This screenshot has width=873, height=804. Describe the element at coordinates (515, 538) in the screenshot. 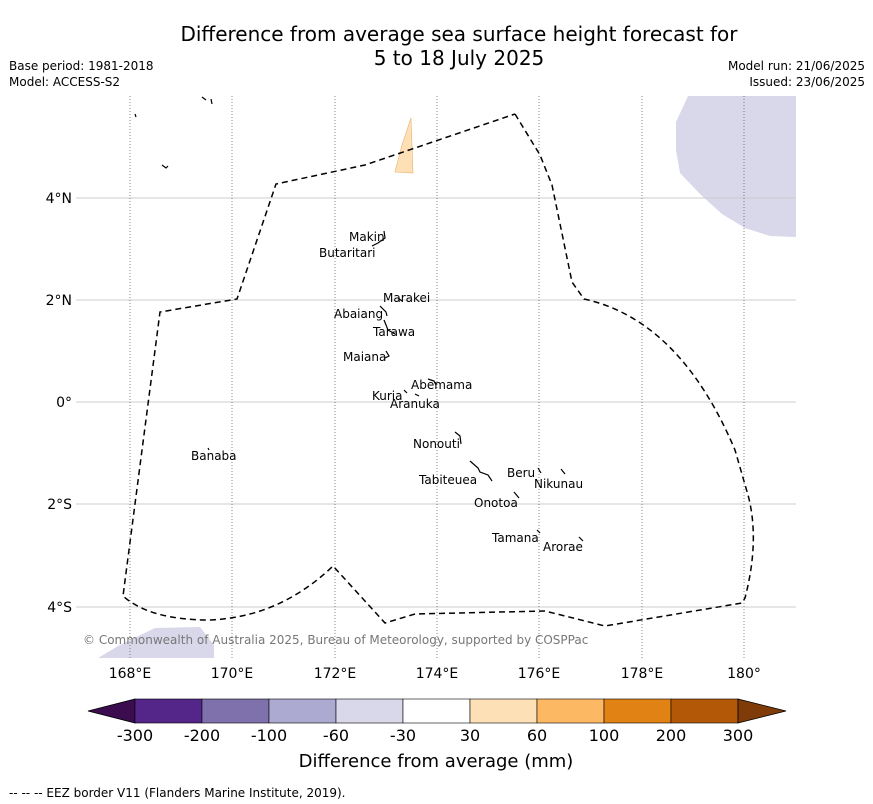

I see `place-label-tamana: Tamana` at that location.